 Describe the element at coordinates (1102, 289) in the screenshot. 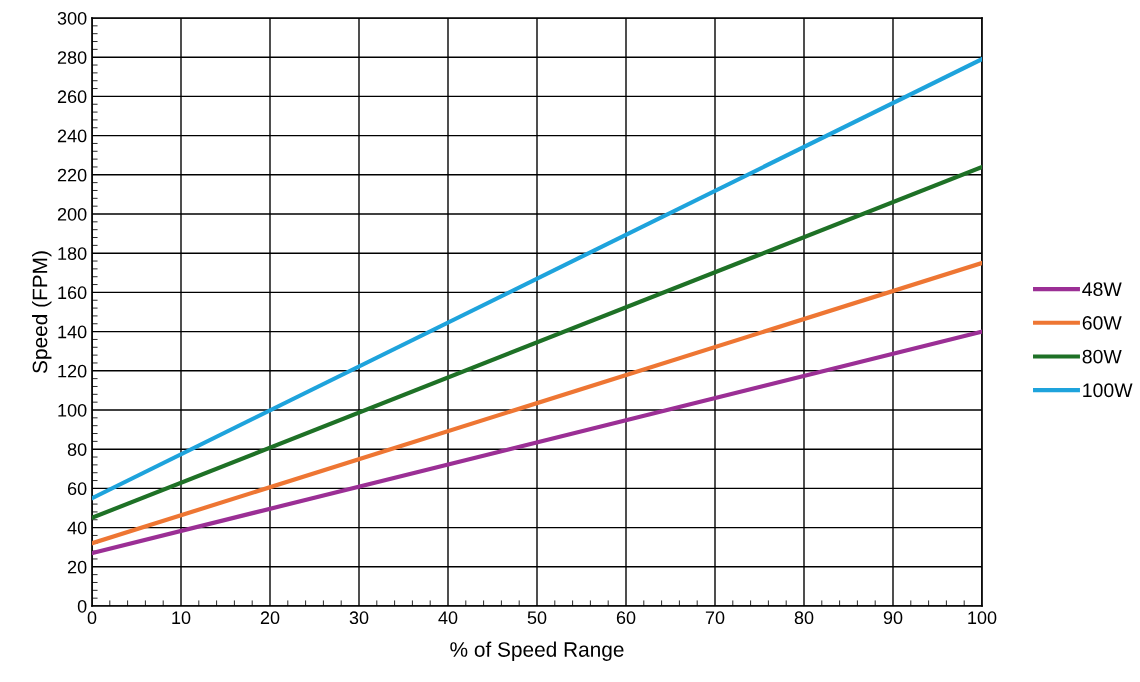

I see `legend-label: 48W` at that location.